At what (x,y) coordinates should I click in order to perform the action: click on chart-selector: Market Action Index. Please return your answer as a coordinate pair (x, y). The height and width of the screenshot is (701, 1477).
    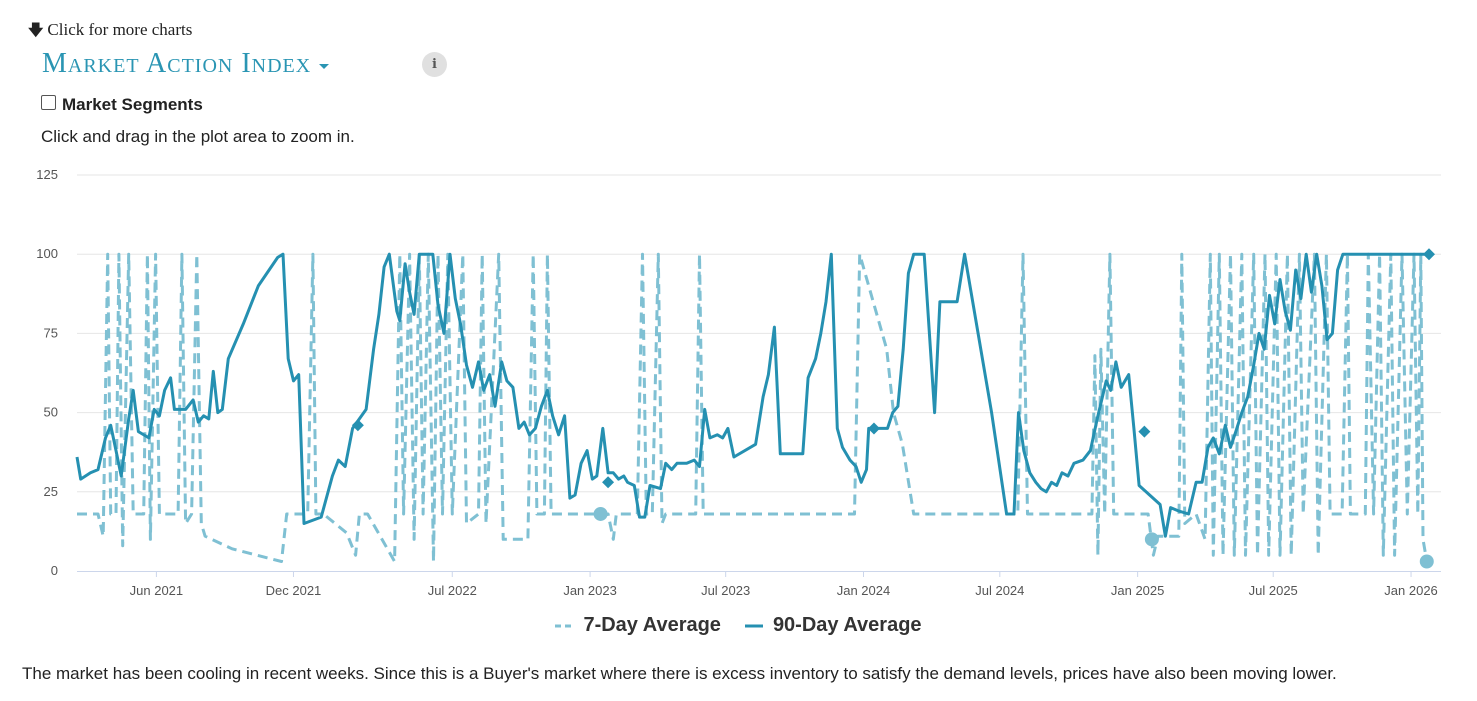
    Looking at the image, I should click on (186, 63).